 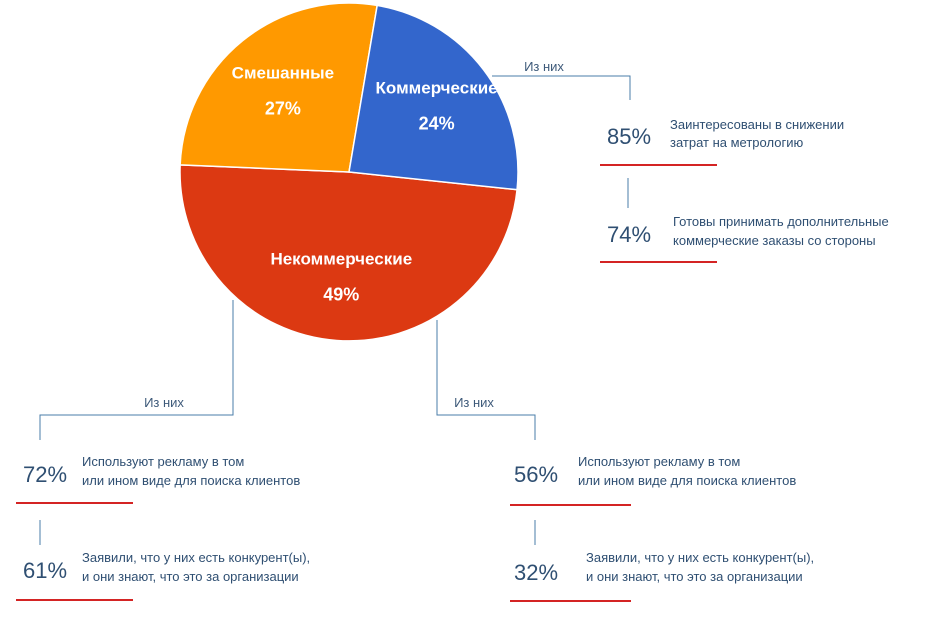 I want to click on slice-name-label: Коммерческие, so click(x=437, y=88).